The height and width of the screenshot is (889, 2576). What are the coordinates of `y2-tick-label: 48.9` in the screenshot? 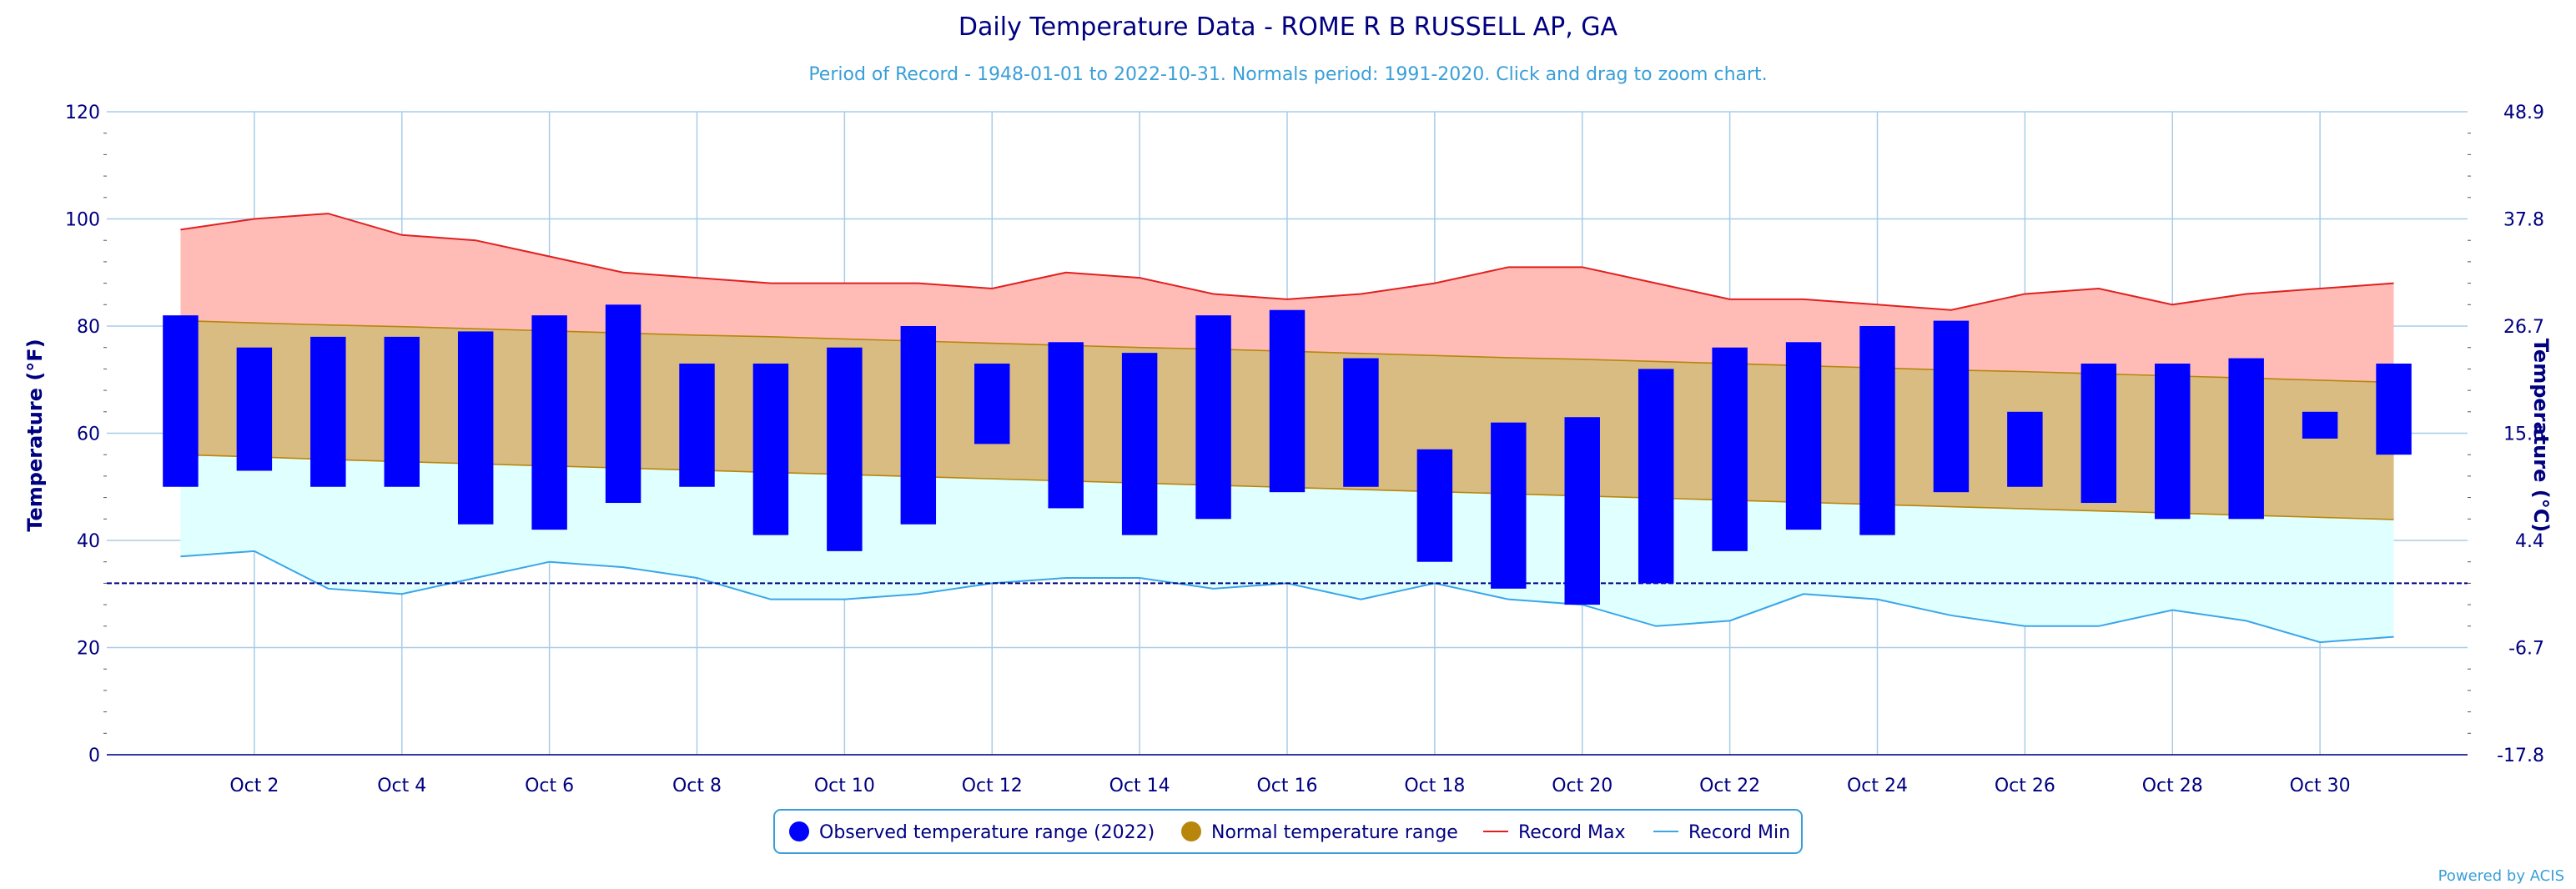 It's located at (2523, 113).